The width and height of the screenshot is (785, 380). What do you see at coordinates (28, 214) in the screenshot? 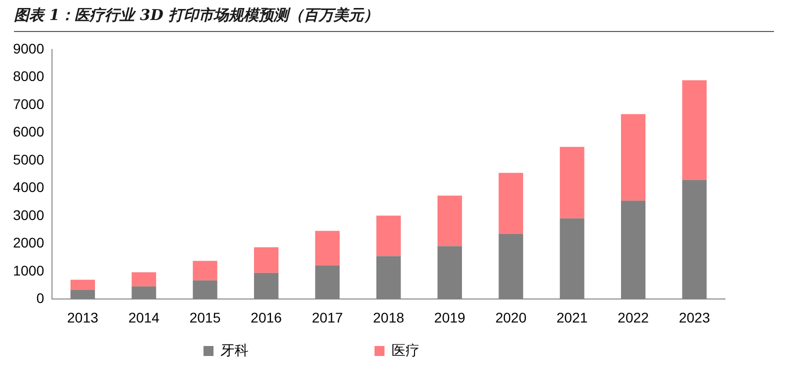
I see `y-tick-label: 3000` at bounding box center [28, 214].